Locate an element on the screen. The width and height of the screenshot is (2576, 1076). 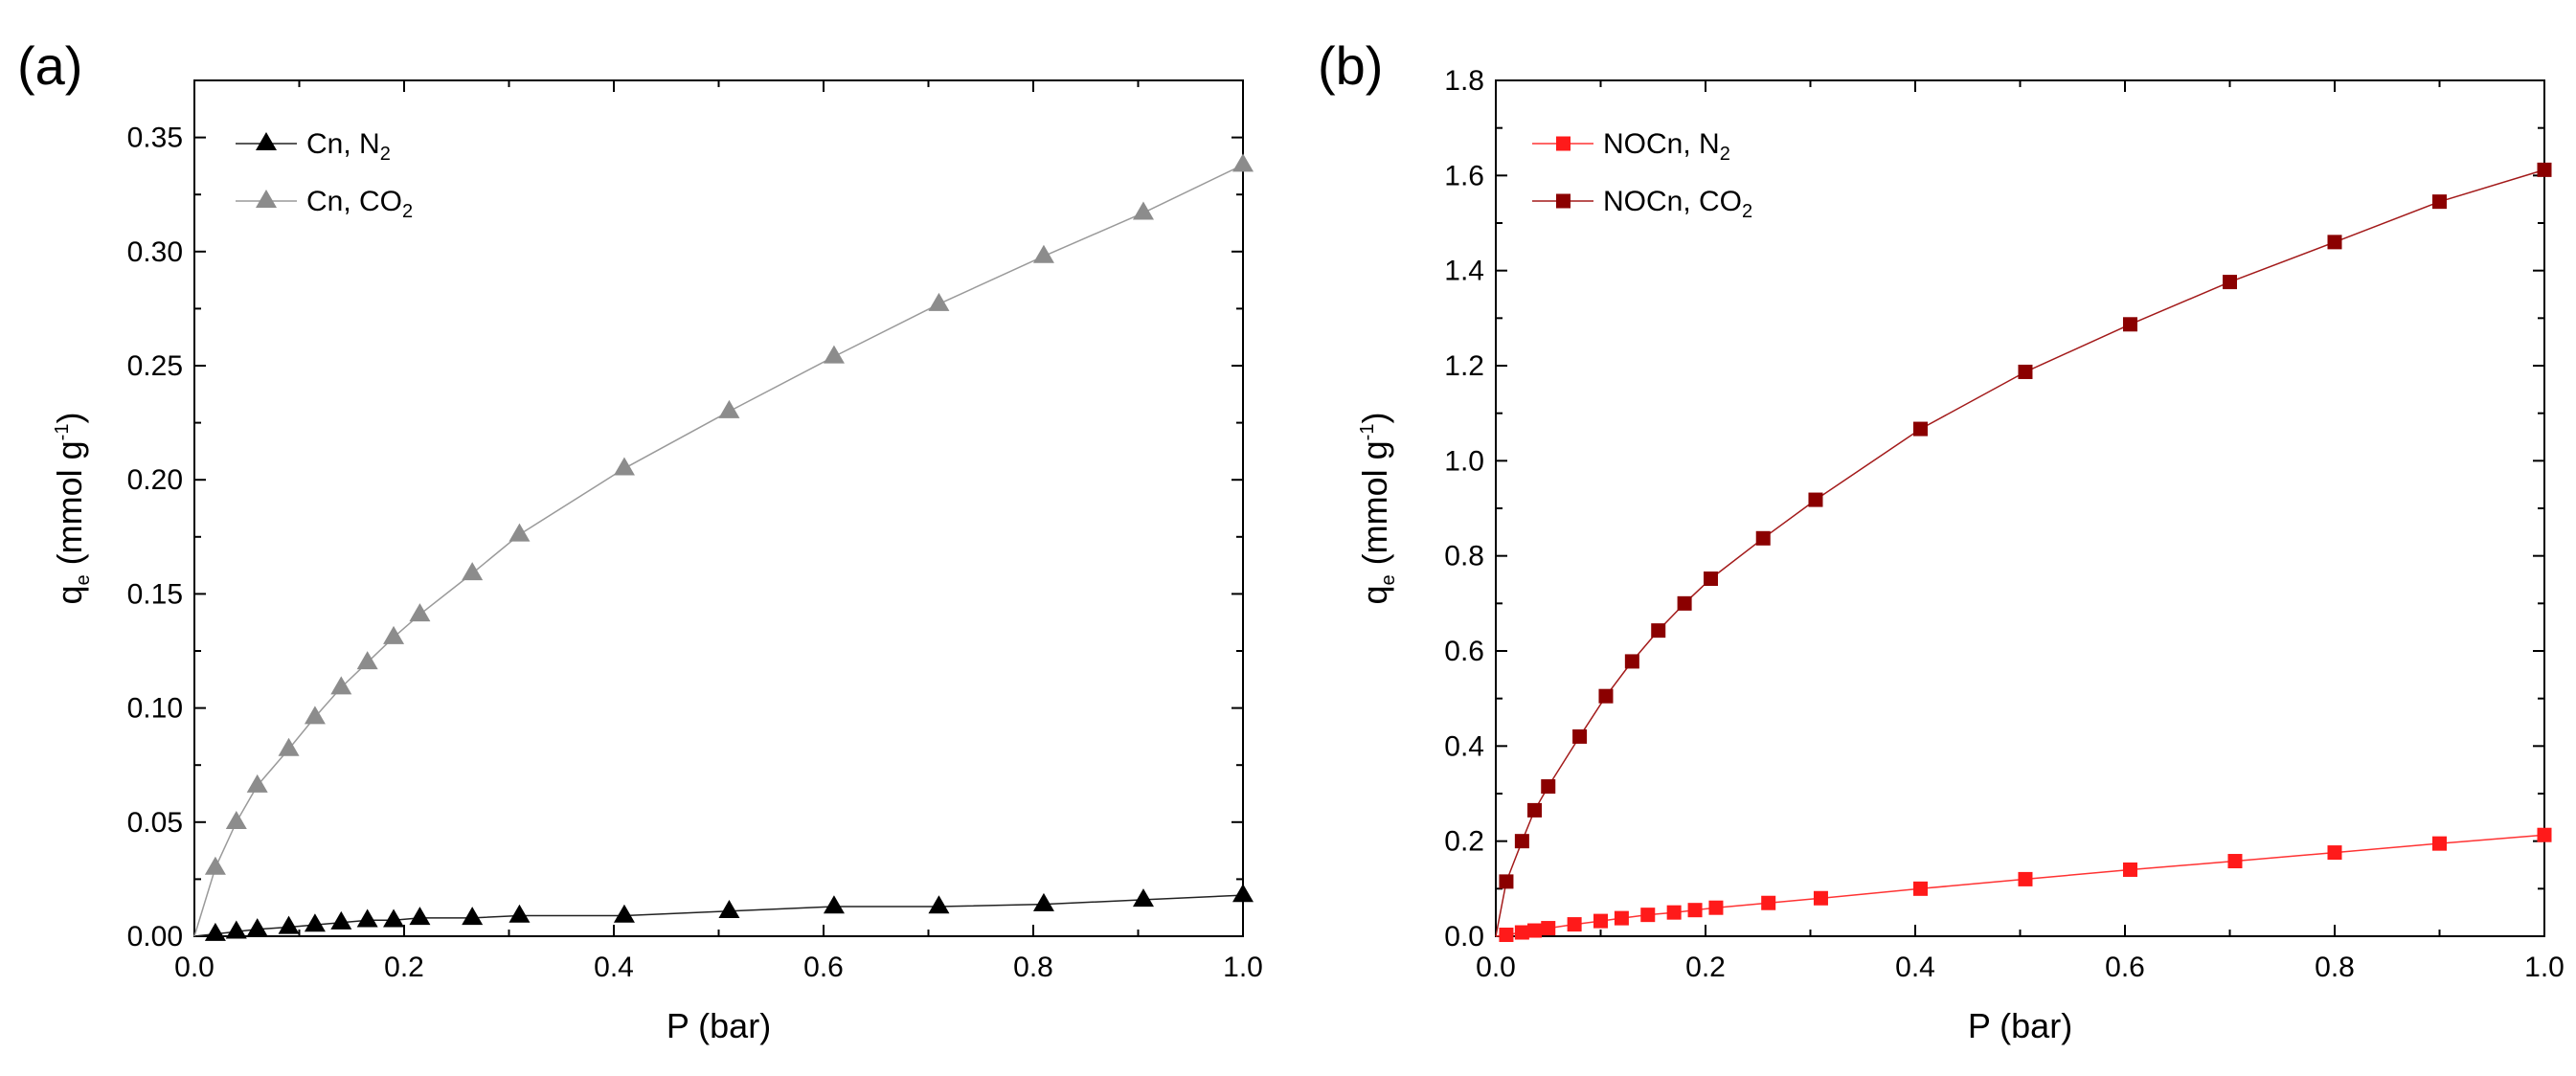
y-tick-label: 0.20 is located at coordinates (155, 480).